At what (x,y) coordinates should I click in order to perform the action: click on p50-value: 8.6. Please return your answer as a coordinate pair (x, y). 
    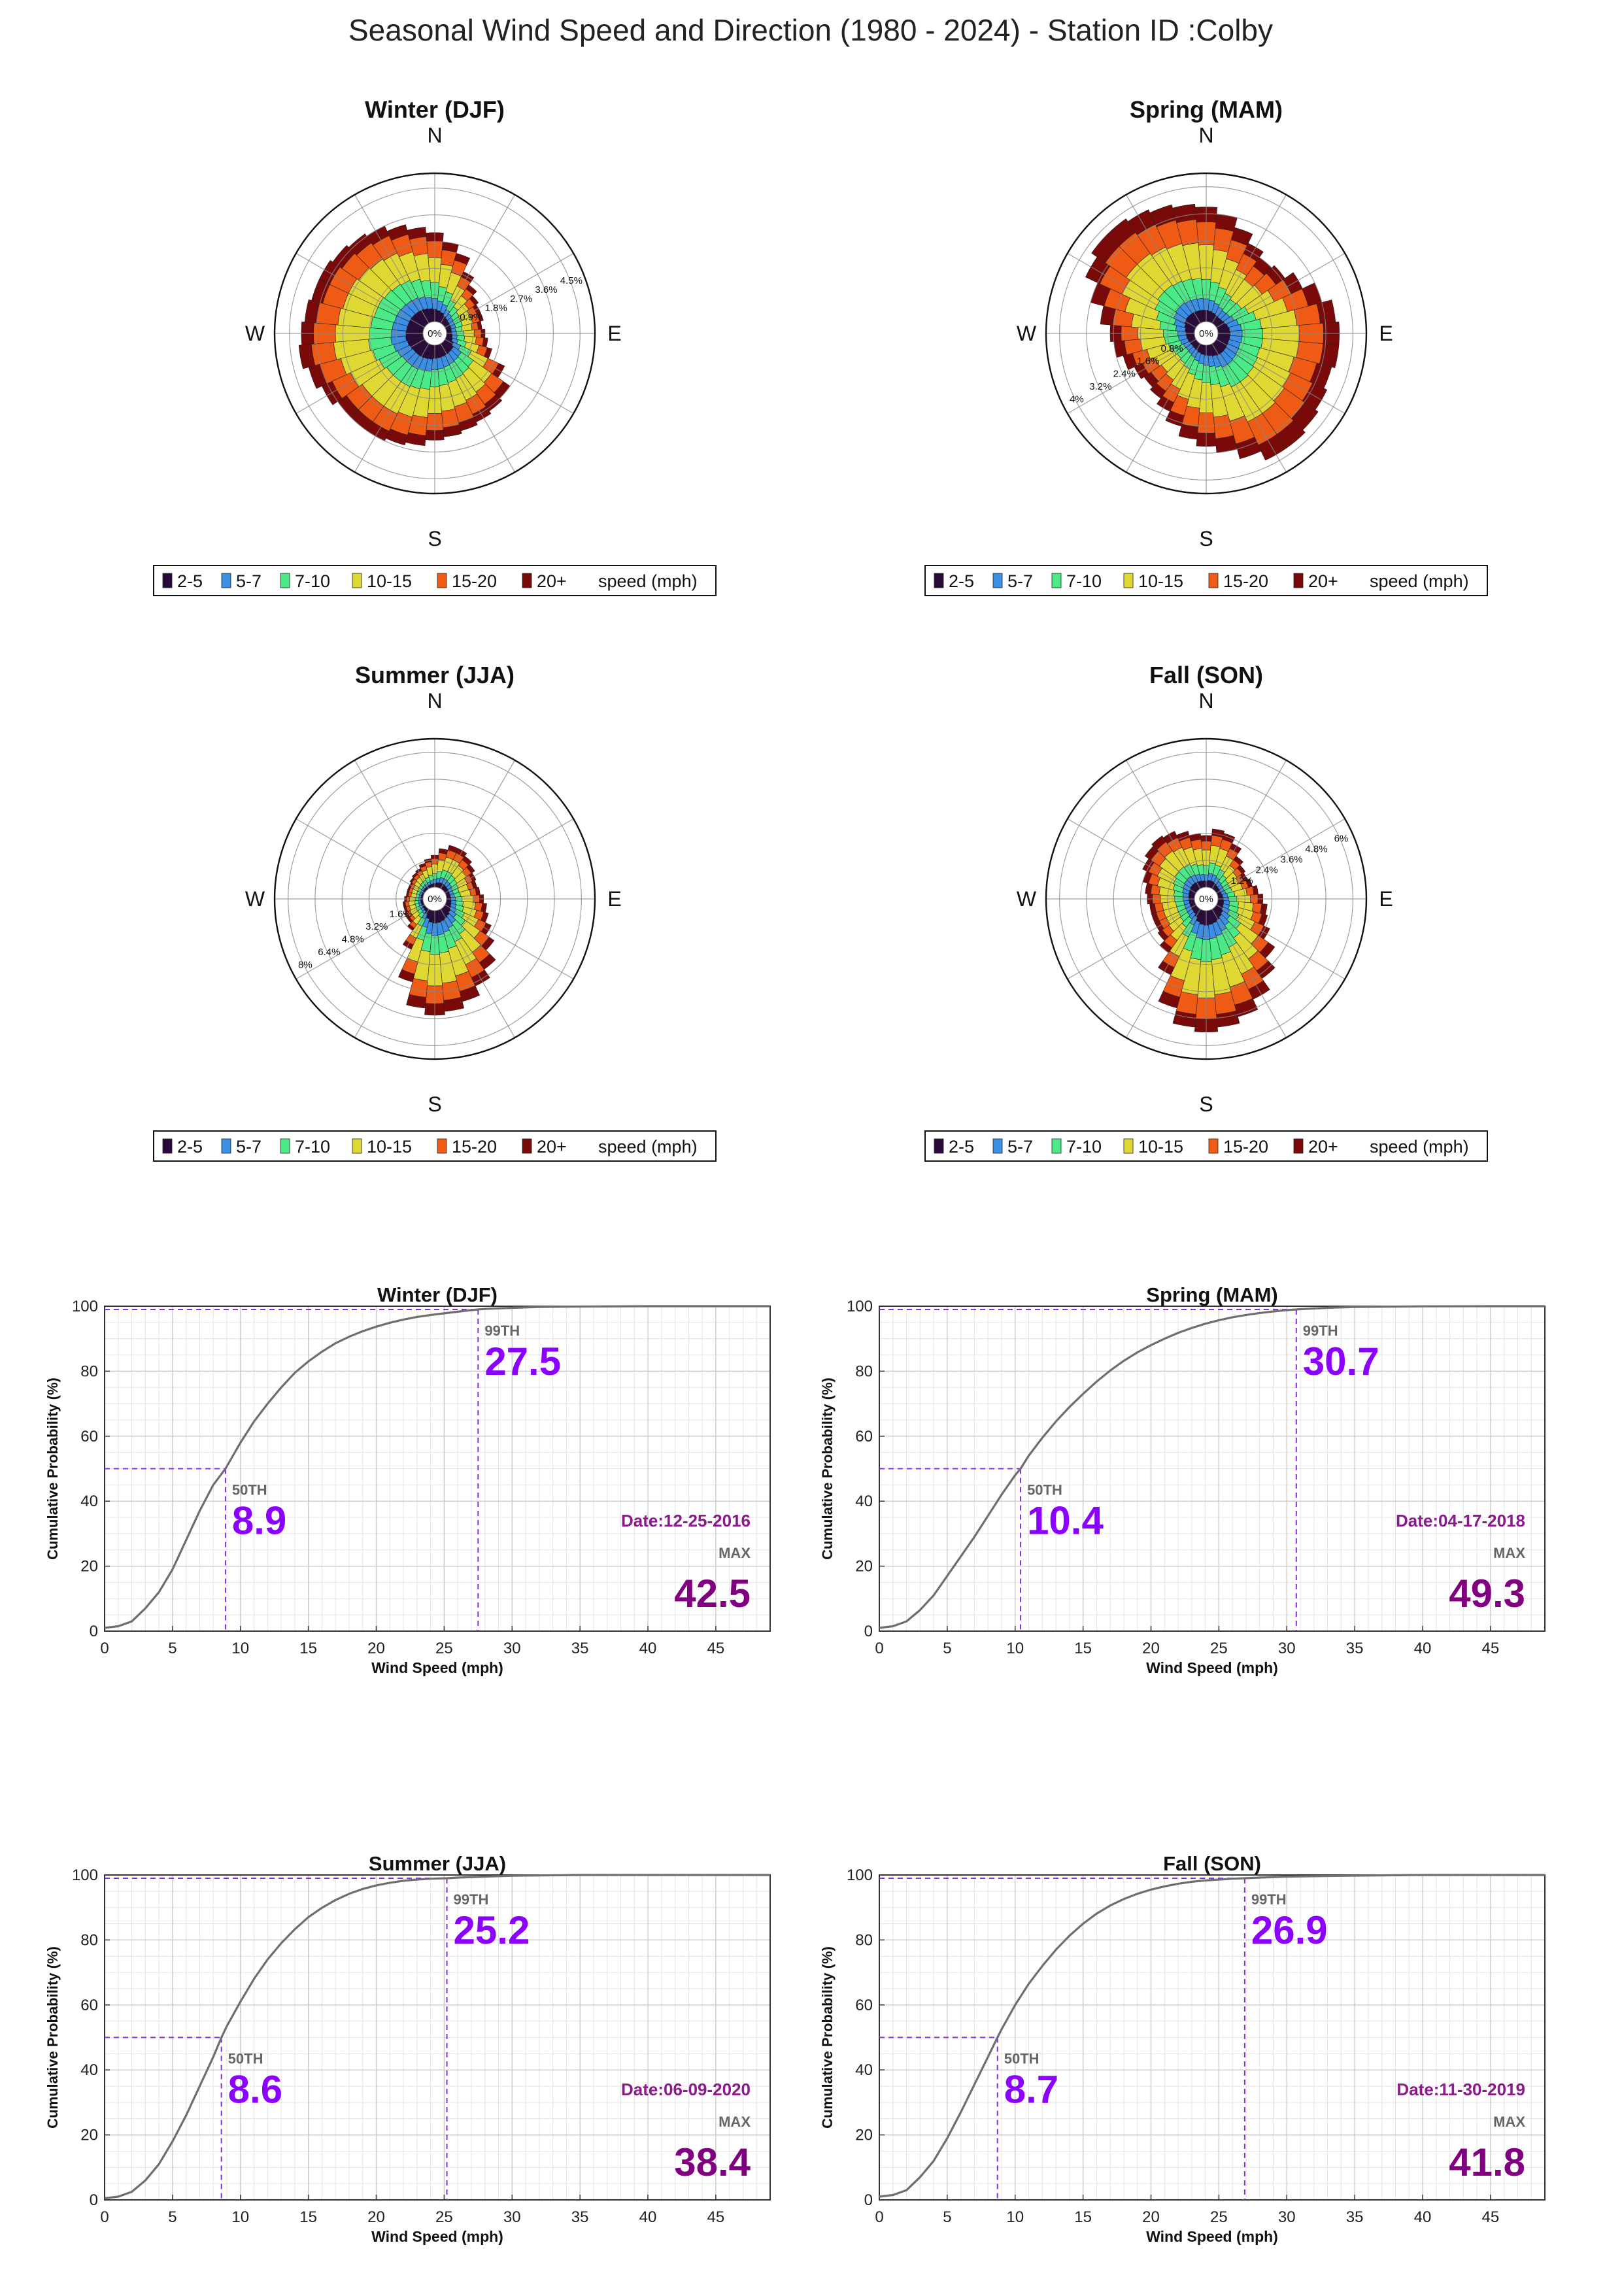
    Looking at the image, I should click on (255, 2090).